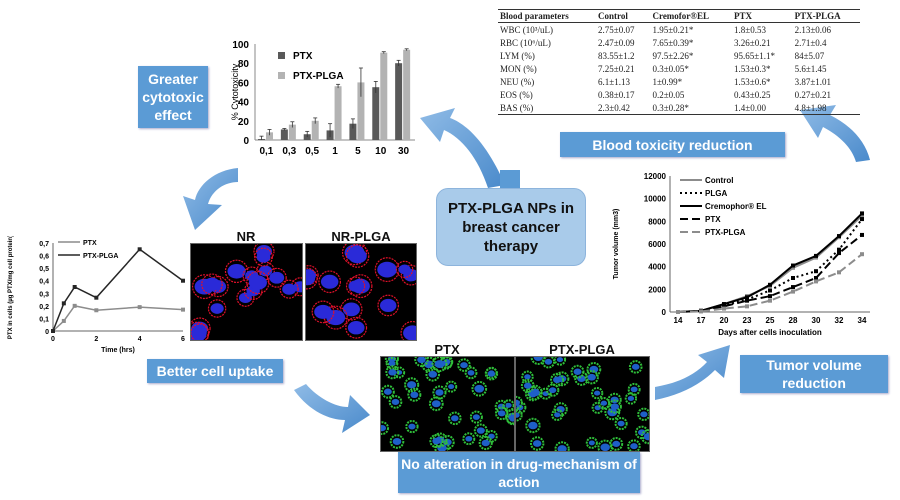 The image size is (900, 500). What do you see at coordinates (673, 55) in the screenshot?
I see `table-cell: 97.5±2.26*` at bounding box center [673, 55].